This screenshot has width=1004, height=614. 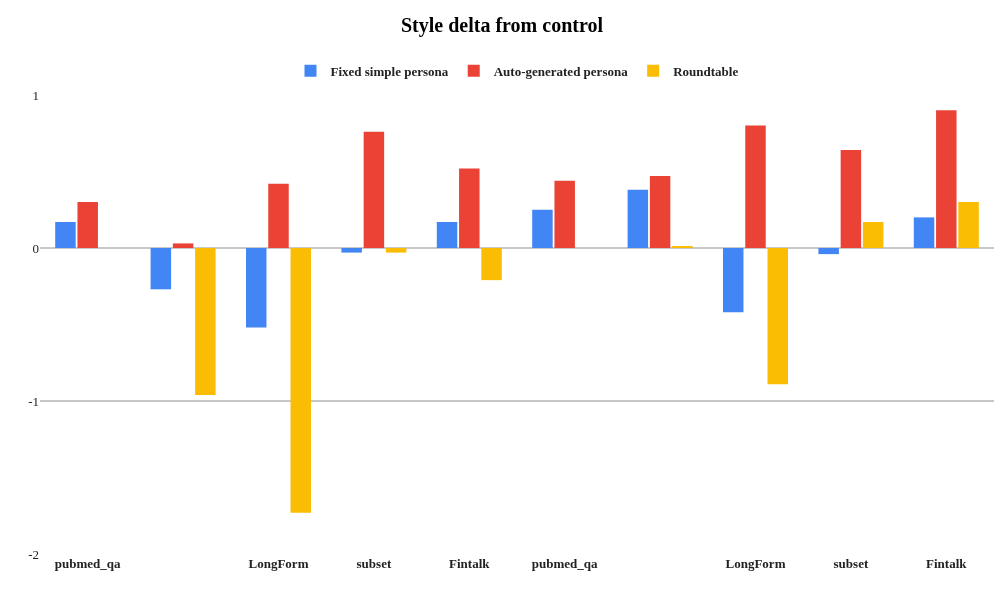 I want to click on y-tick-label: -1, so click(x=33, y=401).